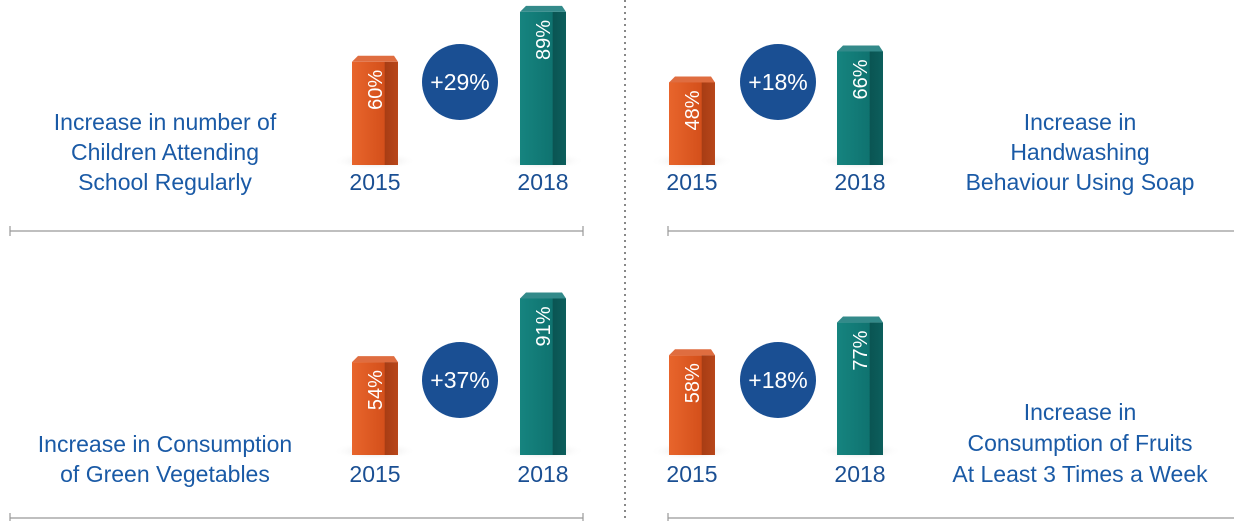 This screenshot has width=1234, height=521. What do you see at coordinates (165, 182) in the screenshot?
I see `panel-title: School Regularly` at bounding box center [165, 182].